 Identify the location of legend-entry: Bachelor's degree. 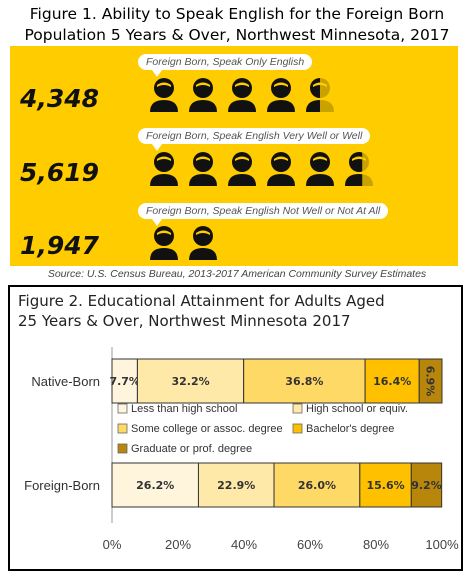
(343, 429).